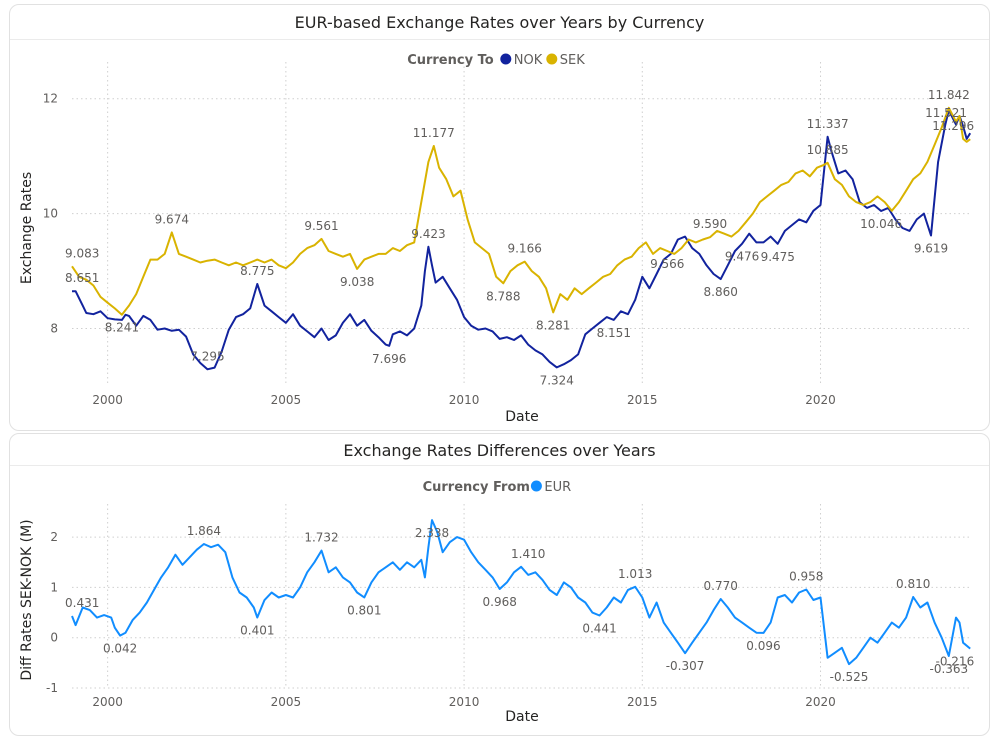 The height and width of the screenshot is (740, 1000). I want to click on bottom-chart-title: Exchange Rates Differences over Years, so click(499, 450).